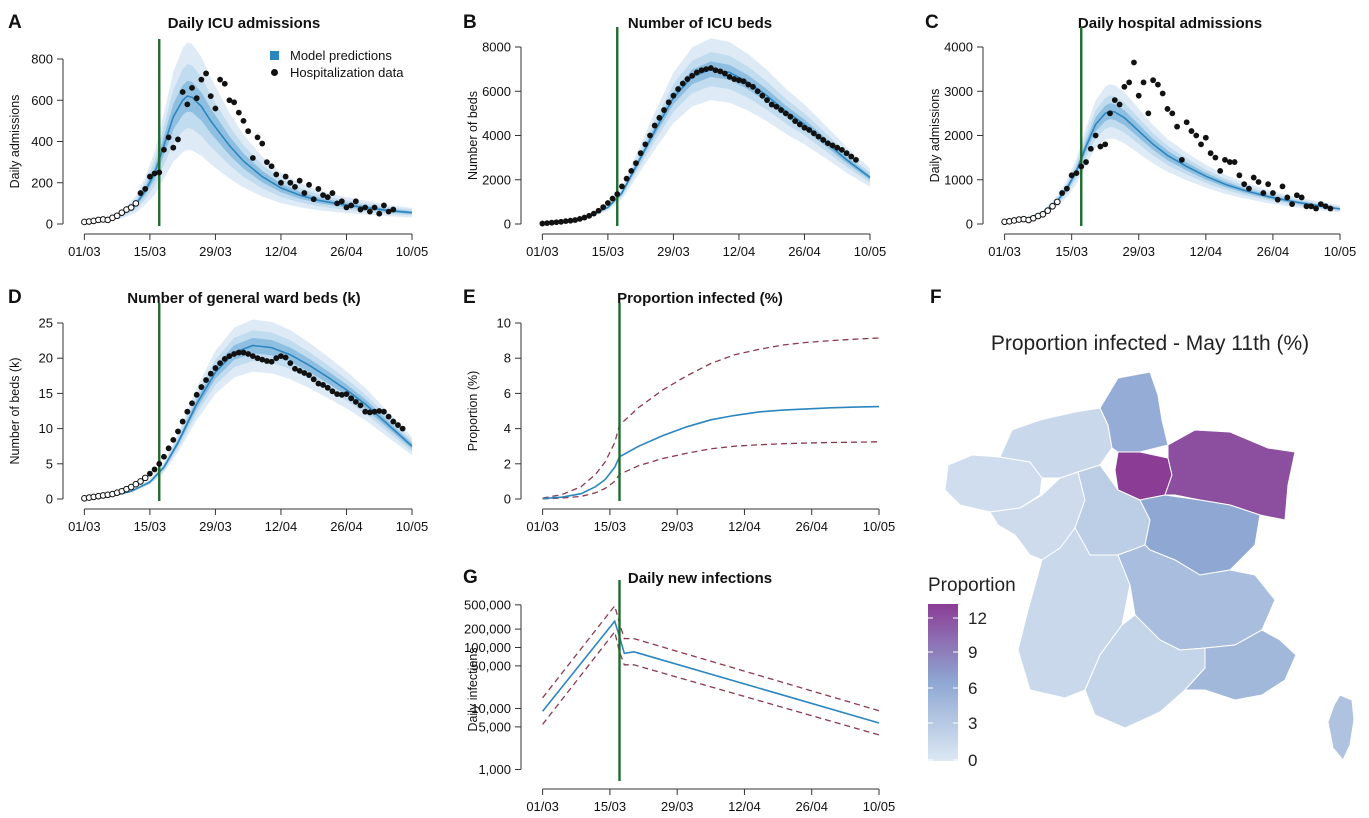 The height and width of the screenshot is (818, 1369). I want to click on panel-title: Proportion infected (%), so click(700, 298).